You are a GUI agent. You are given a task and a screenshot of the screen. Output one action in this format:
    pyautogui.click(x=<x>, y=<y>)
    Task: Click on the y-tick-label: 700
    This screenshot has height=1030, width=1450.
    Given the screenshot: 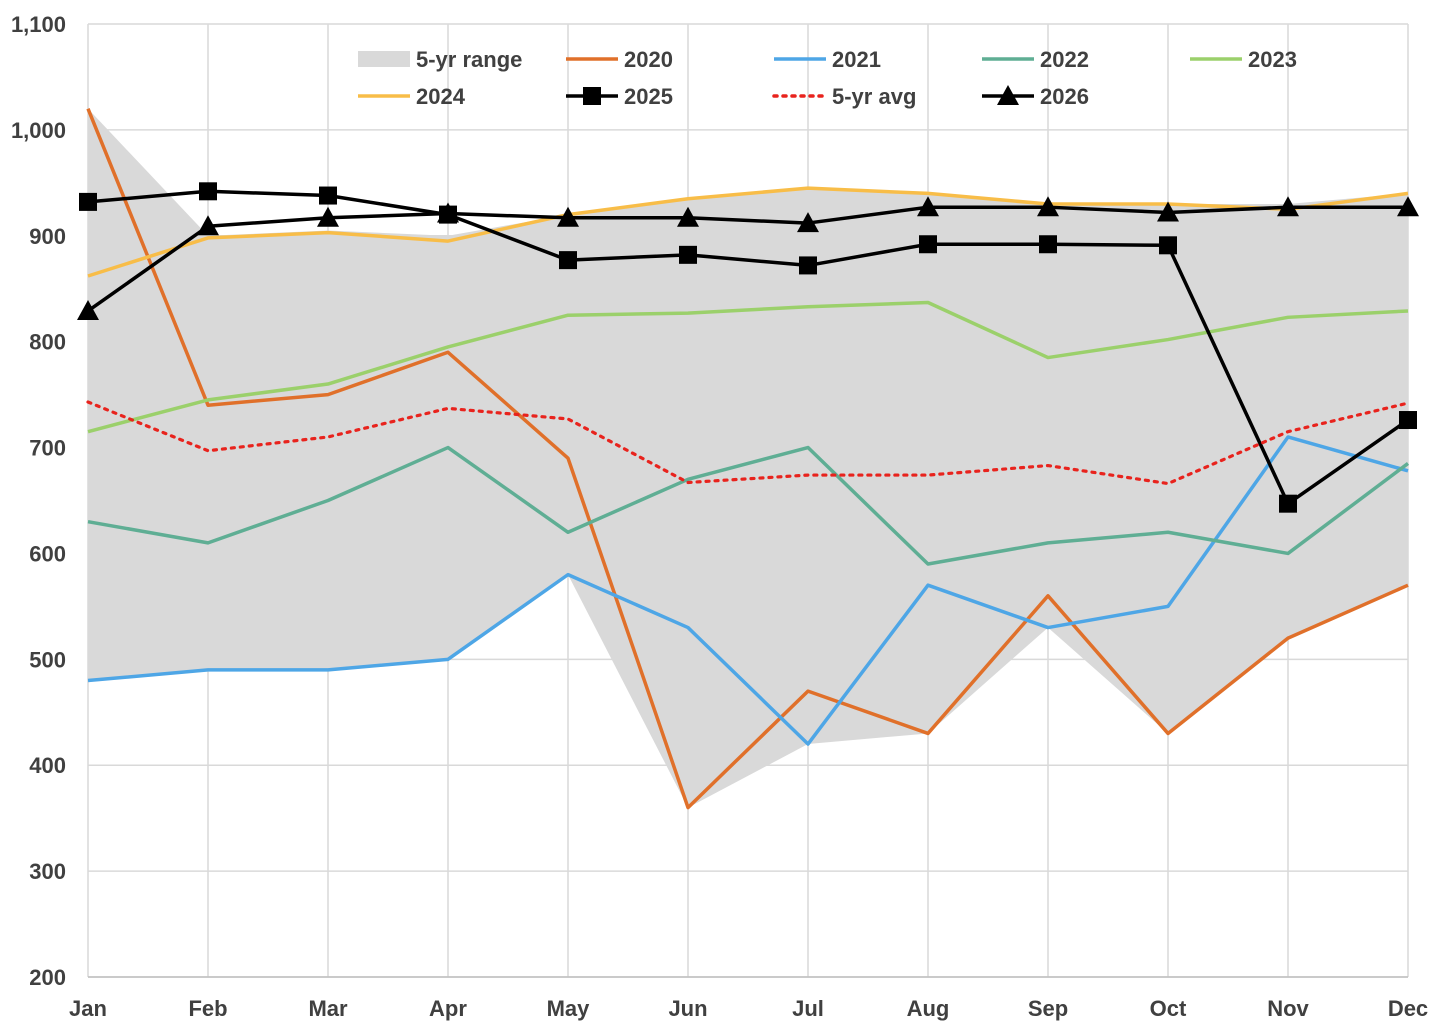 What is the action you would take?
    pyautogui.click(x=47, y=448)
    